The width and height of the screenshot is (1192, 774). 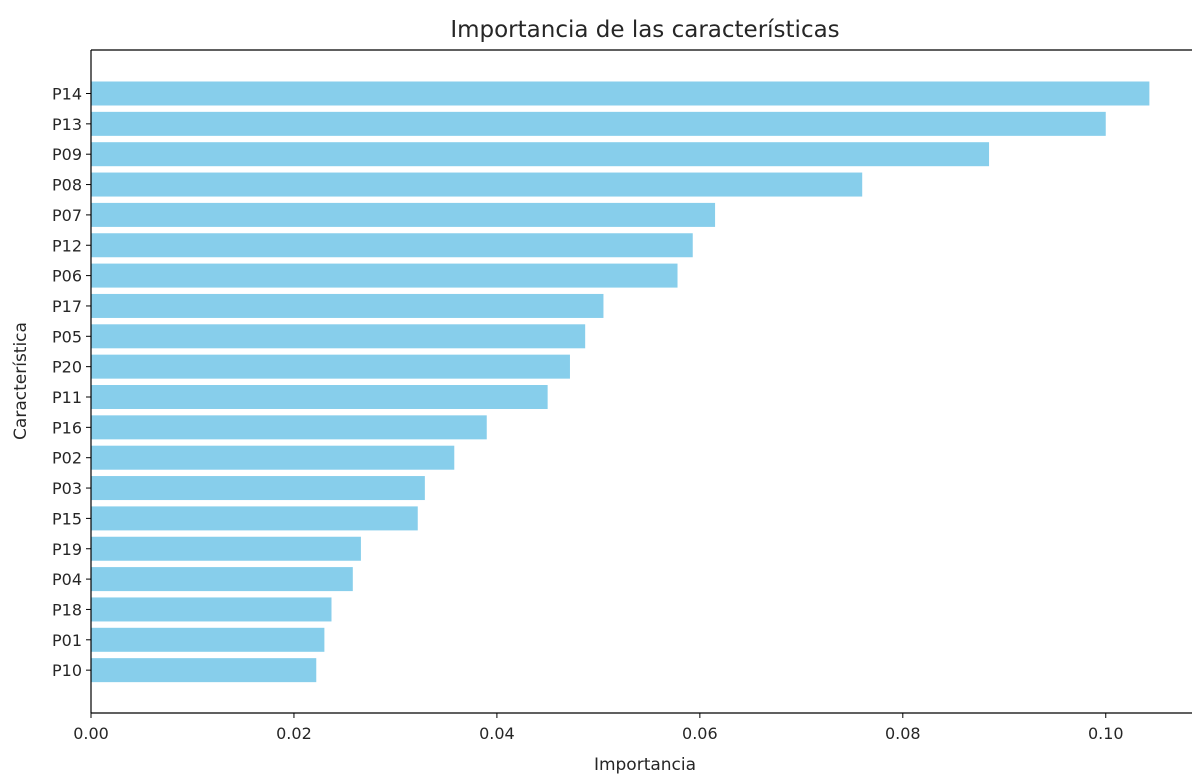 What do you see at coordinates (208, 639) in the screenshot?
I see `bar-p01` at bounding box center [208, 639].